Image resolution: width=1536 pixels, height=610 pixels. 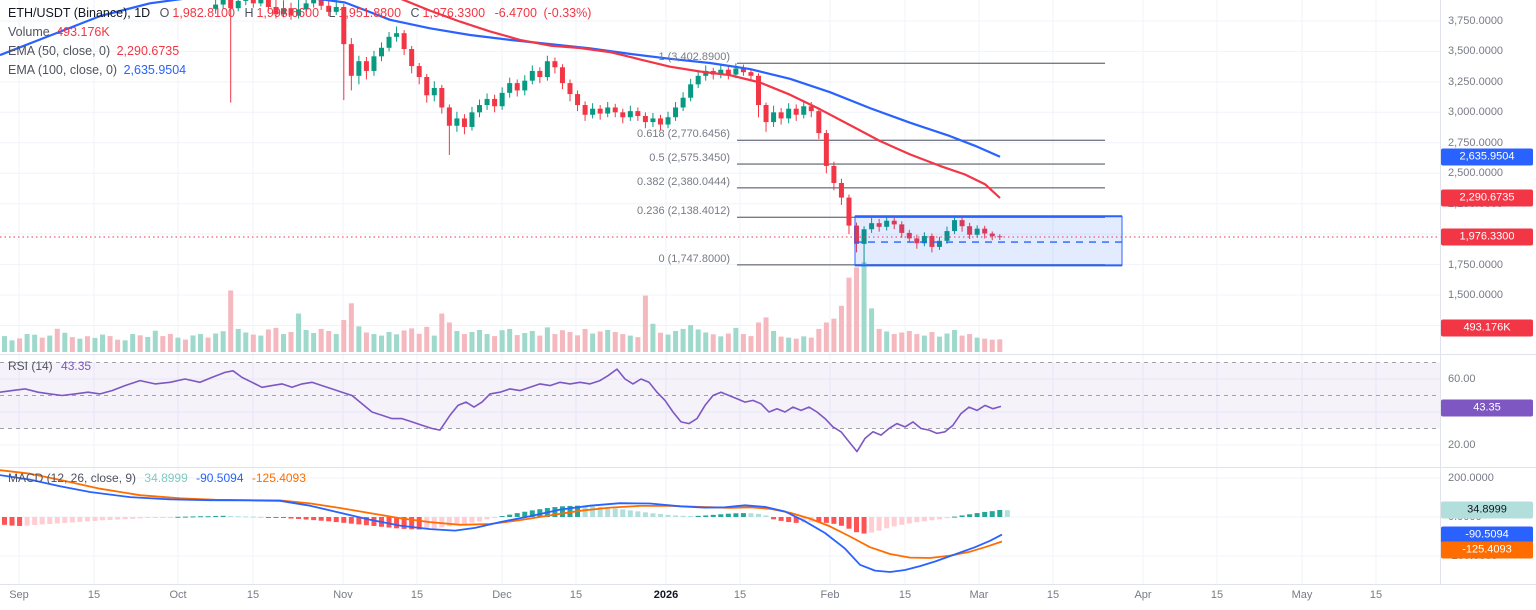 What do you see at coordinates (220, 478) in the screenshot?
I see `macd-line-value: -90.5094` at bounding box center [220, 478].